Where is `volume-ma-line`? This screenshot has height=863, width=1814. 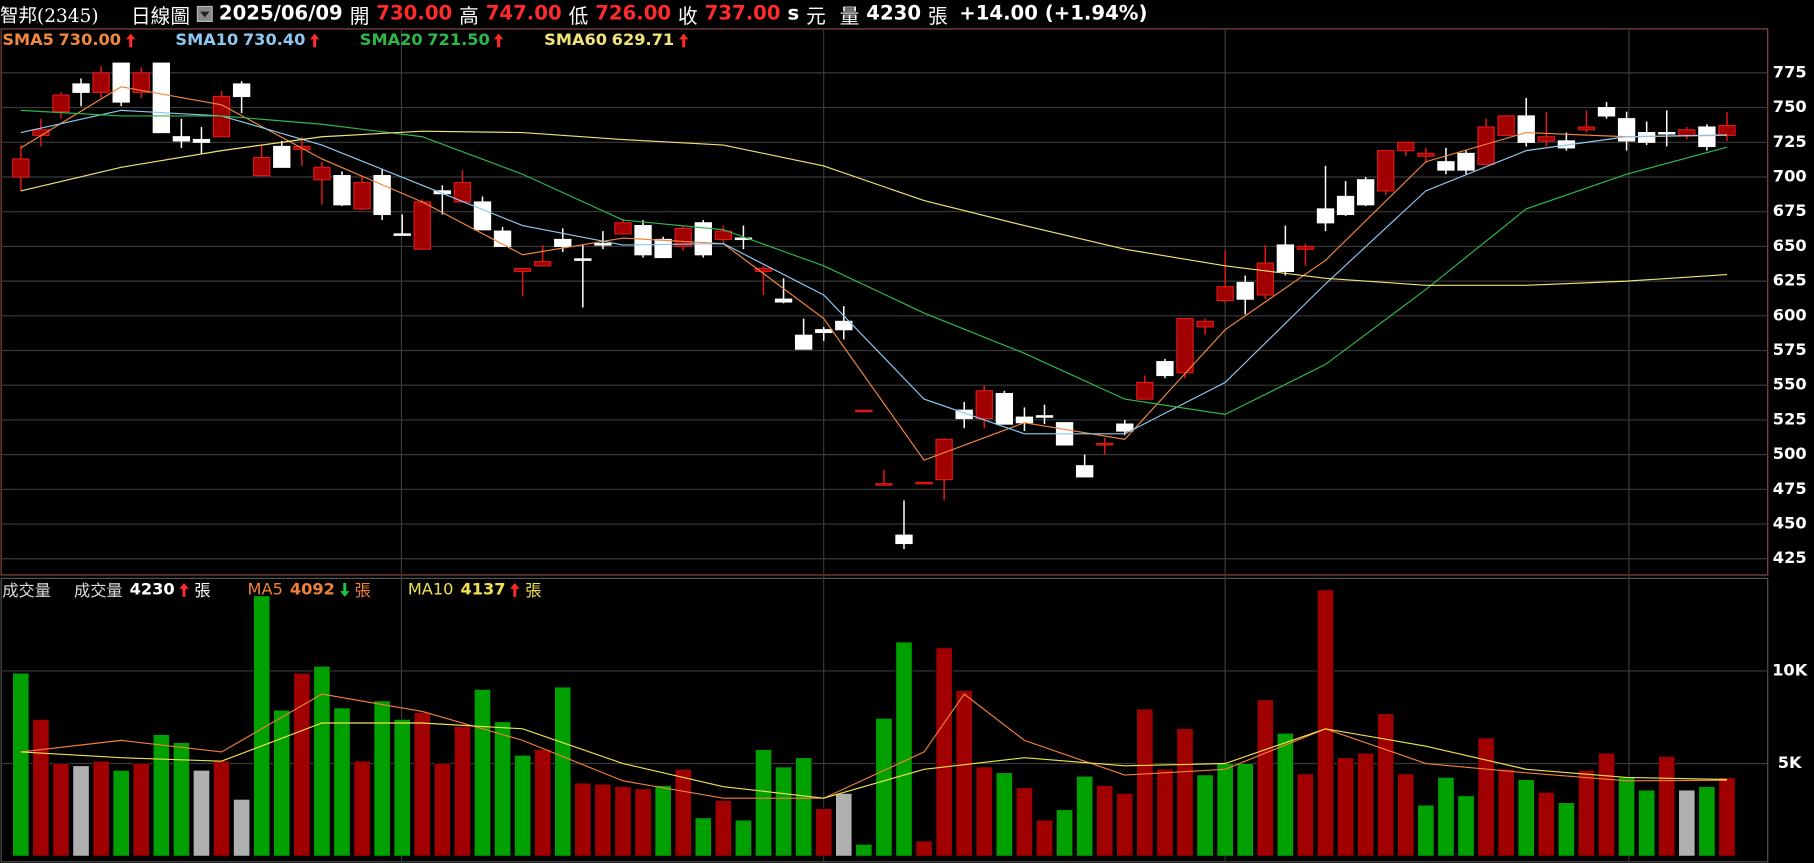 volume-ma-line is located at coordinates (873, 760).